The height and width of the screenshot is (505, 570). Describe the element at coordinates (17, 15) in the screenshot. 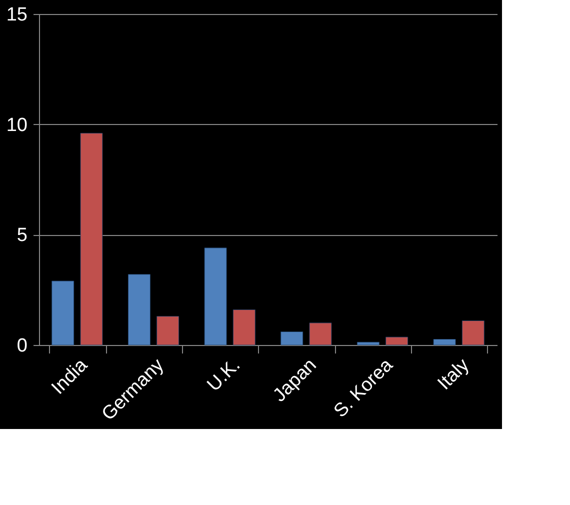

I see `y-tick-label: 15` at that location.